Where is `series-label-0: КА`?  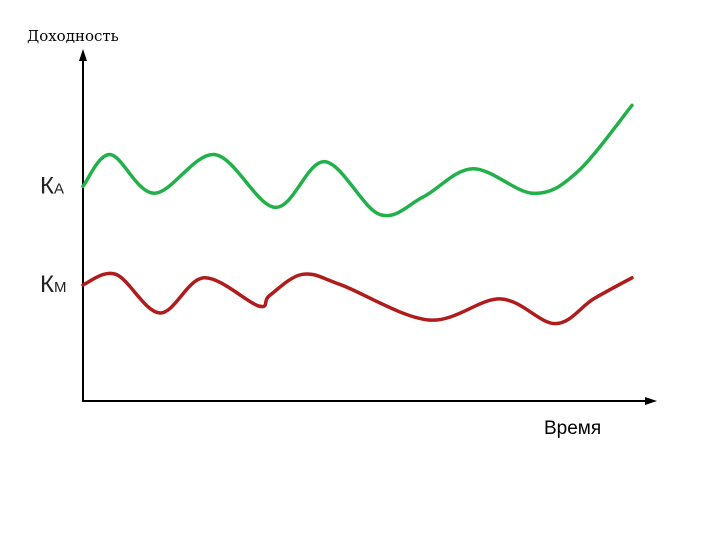
series-label-0: КА is located at coordinates (52, 185).